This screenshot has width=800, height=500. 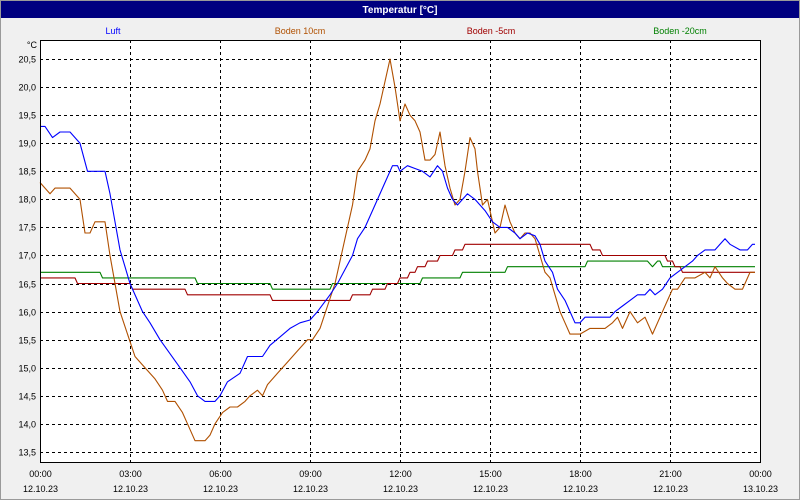 I want to click on title-bar-group: Temperatur [°C], so click(x=400, y=9).